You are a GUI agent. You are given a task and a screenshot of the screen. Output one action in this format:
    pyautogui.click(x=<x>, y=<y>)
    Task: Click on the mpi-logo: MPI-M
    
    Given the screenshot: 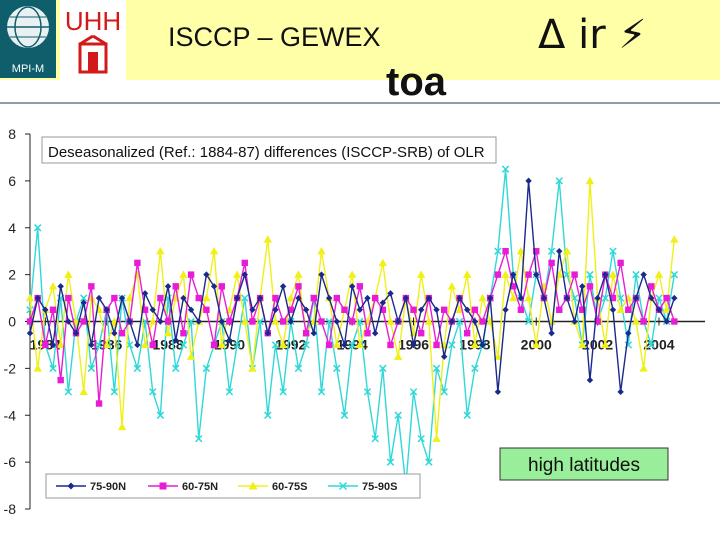 What is the action you would take?
    pyautogui.click(x=28, y=39)
    